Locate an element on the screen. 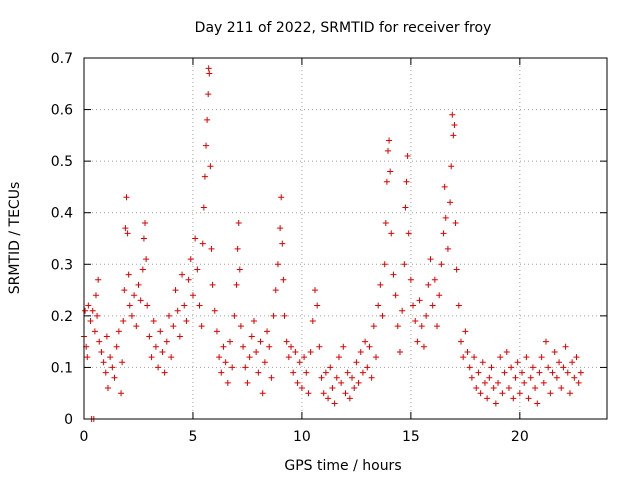 Image resolution: width=640 pixels, height=484 pixels. x-tick-label: 15 is located at coordinates (411, 437).